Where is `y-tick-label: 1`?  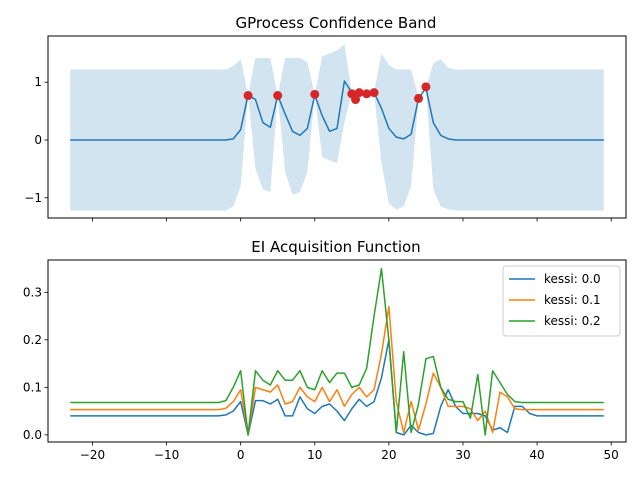
y-tick-label: 1 is located at coordinates (38, 82).